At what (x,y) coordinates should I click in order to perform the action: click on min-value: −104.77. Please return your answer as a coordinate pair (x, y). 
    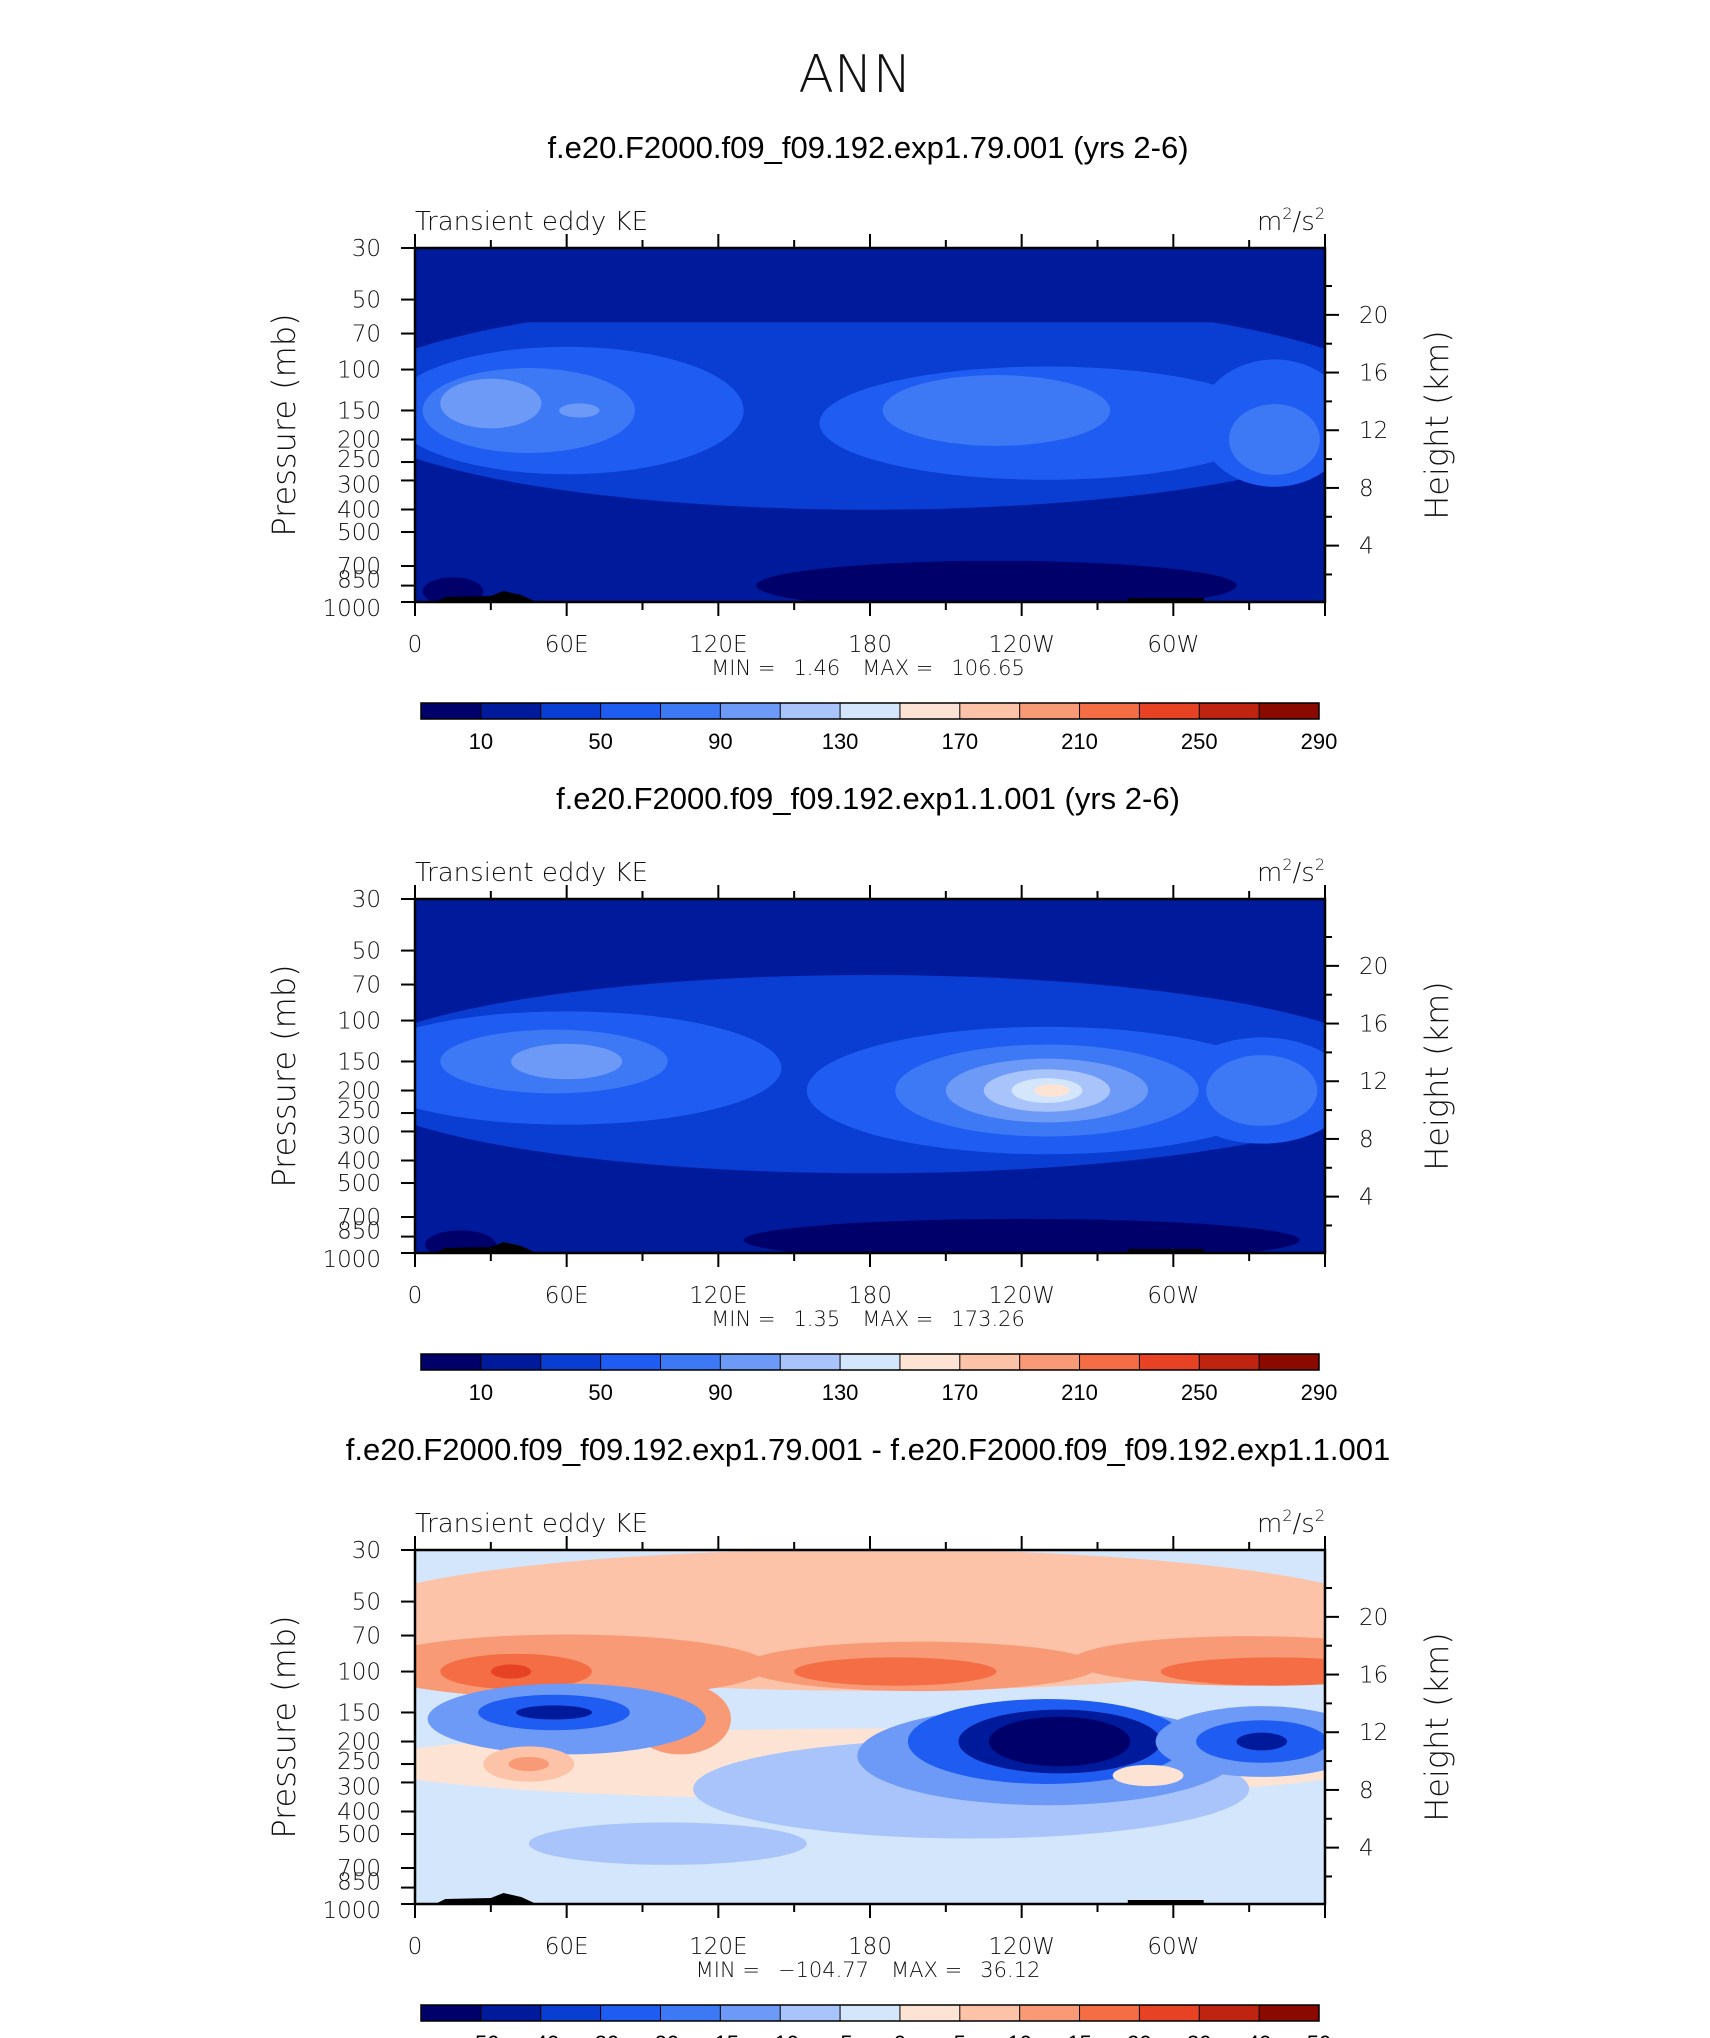
    Looking at the image, I should click on (823, 1970).